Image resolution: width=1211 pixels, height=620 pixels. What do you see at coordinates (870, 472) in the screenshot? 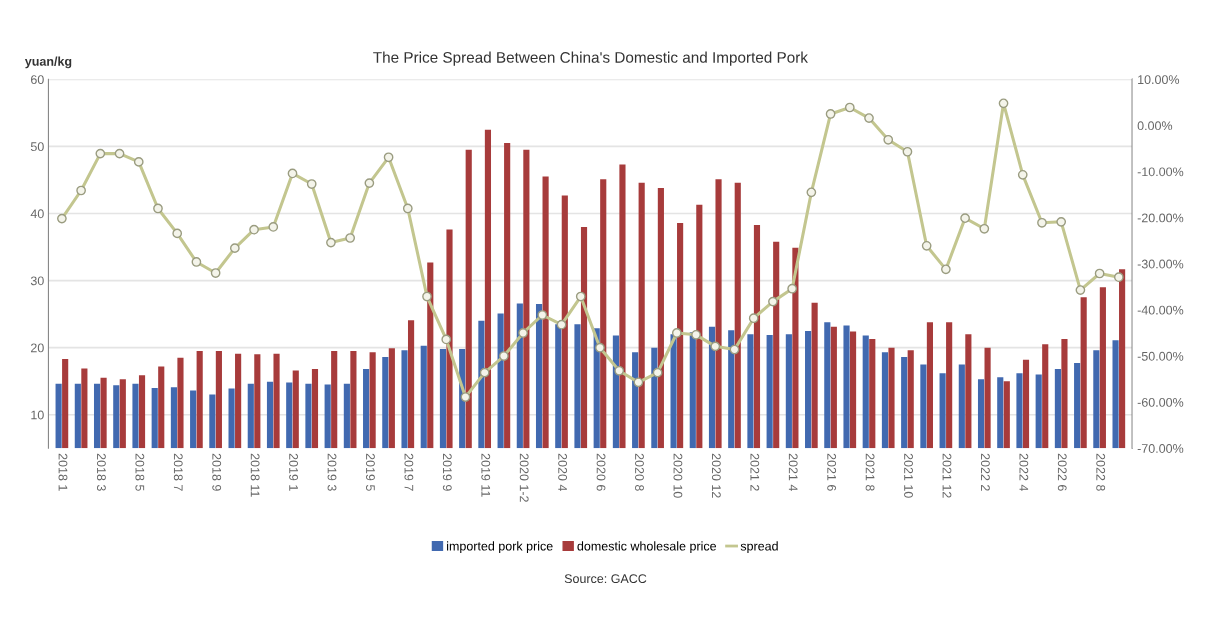
I see `x-tick-label: 2021 8` at bounding box center [870, 472].